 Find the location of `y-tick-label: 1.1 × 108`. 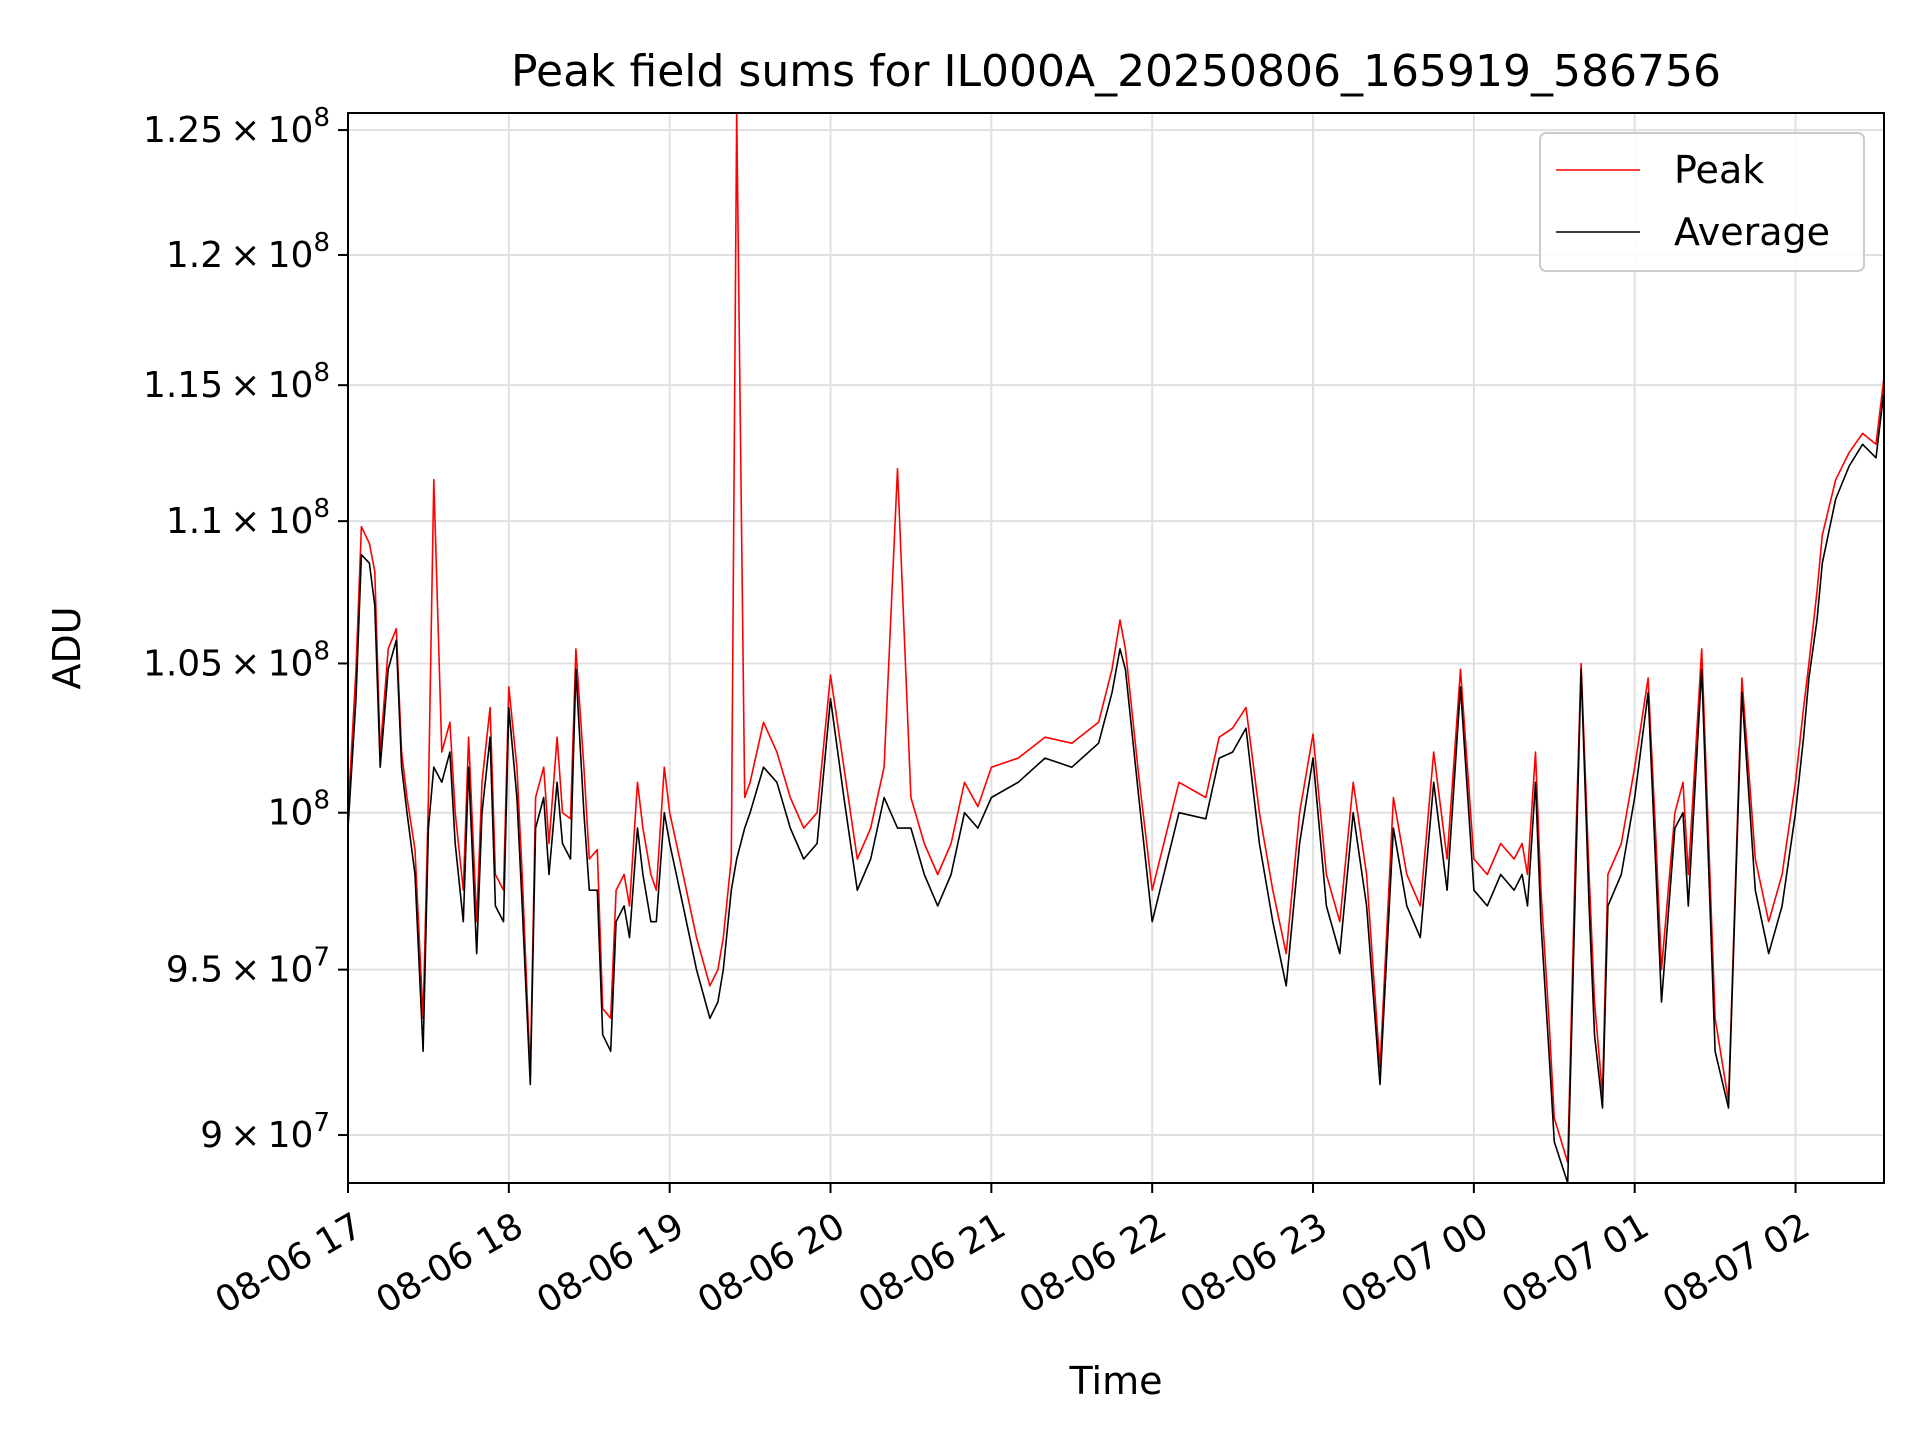

y-tick-label: 1.1 × 108 is located at coordinates (248, 518).